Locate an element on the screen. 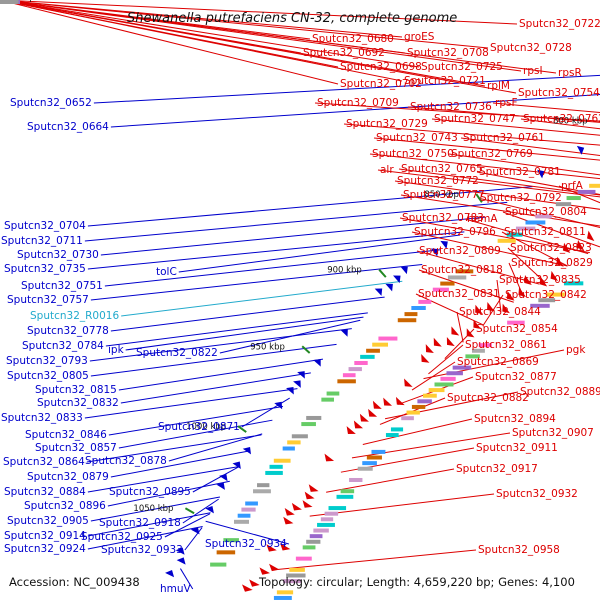 The image size is (600, 600). gene-label-left: Sputcn32_0884 is located at coordinates (45, 492).